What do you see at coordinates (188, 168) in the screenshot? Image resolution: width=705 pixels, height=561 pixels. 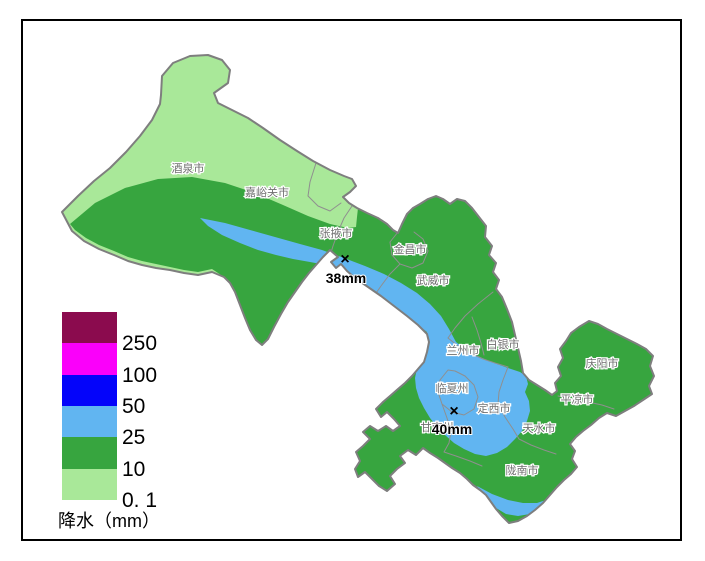 I see `city-label-jiuquan: 酒泉市` at bounding box center [188, 168].